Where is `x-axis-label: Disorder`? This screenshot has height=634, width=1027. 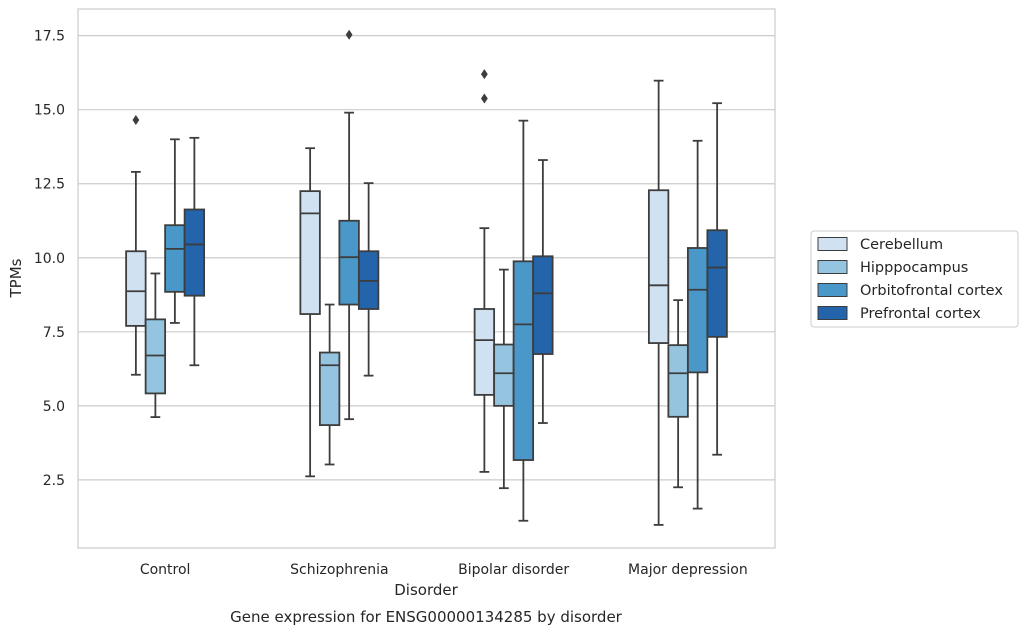
x-axis-label: Disorder is located at coordinates (426, 590).